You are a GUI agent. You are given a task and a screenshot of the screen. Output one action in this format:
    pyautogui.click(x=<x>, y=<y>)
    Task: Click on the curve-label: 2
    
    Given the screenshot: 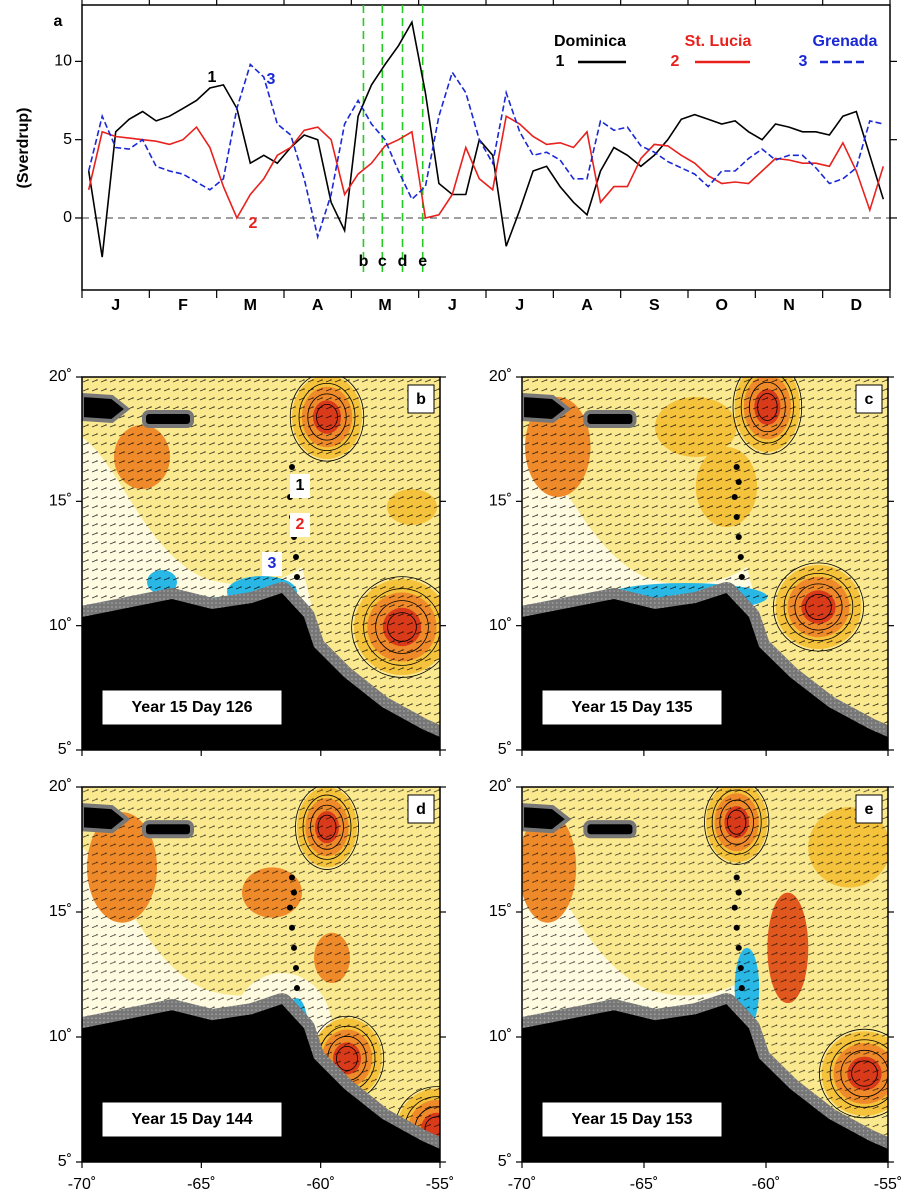 What is the action you would take?
    pyautogui.click(x=253, y=223)
    